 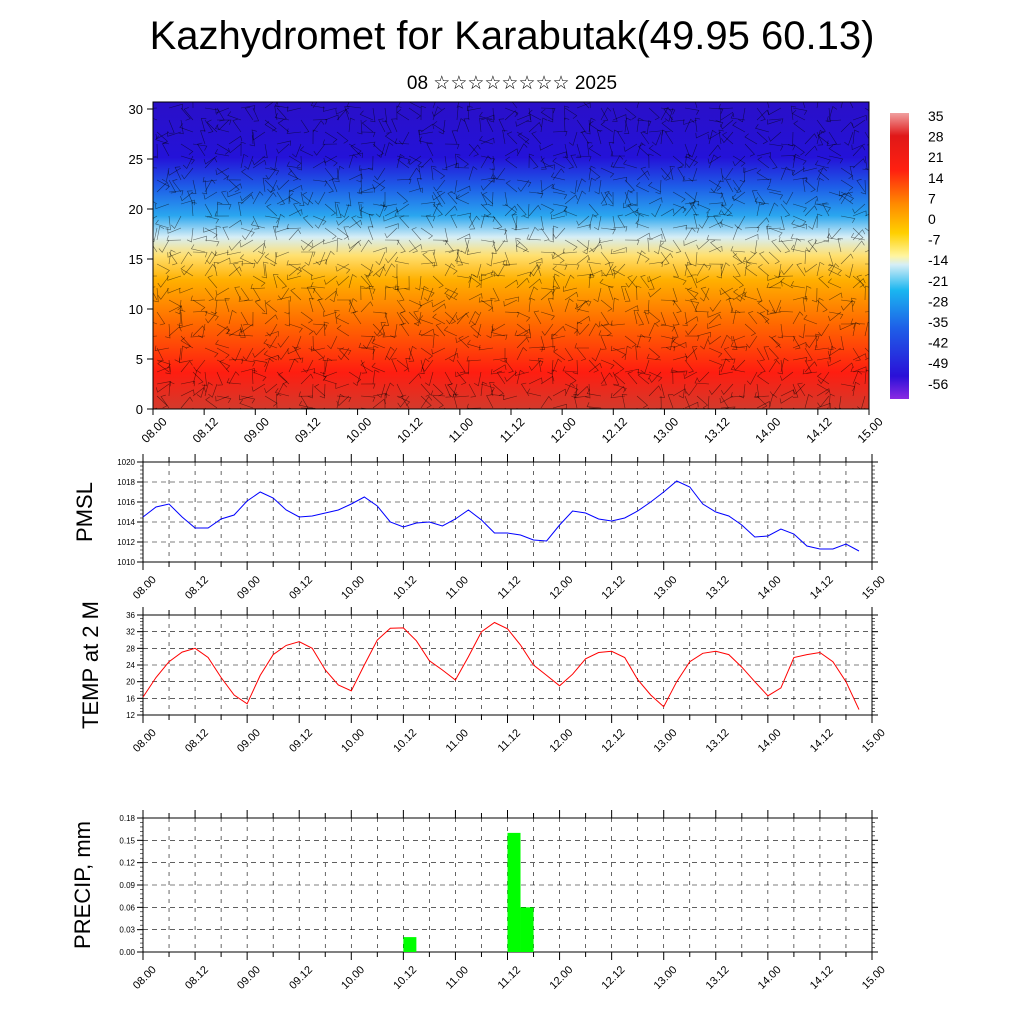 I want to click on series-line, so click(x=501, y=516).